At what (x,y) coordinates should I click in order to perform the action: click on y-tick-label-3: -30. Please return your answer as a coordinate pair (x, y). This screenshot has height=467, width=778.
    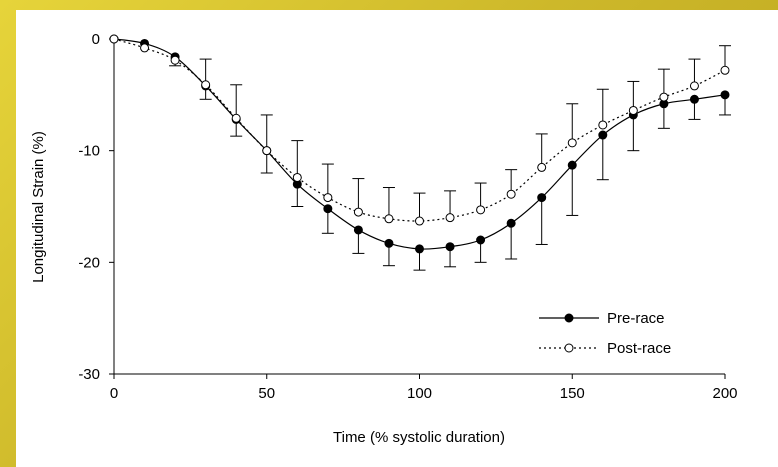
    Looking at the image, I should click on (89, 374).